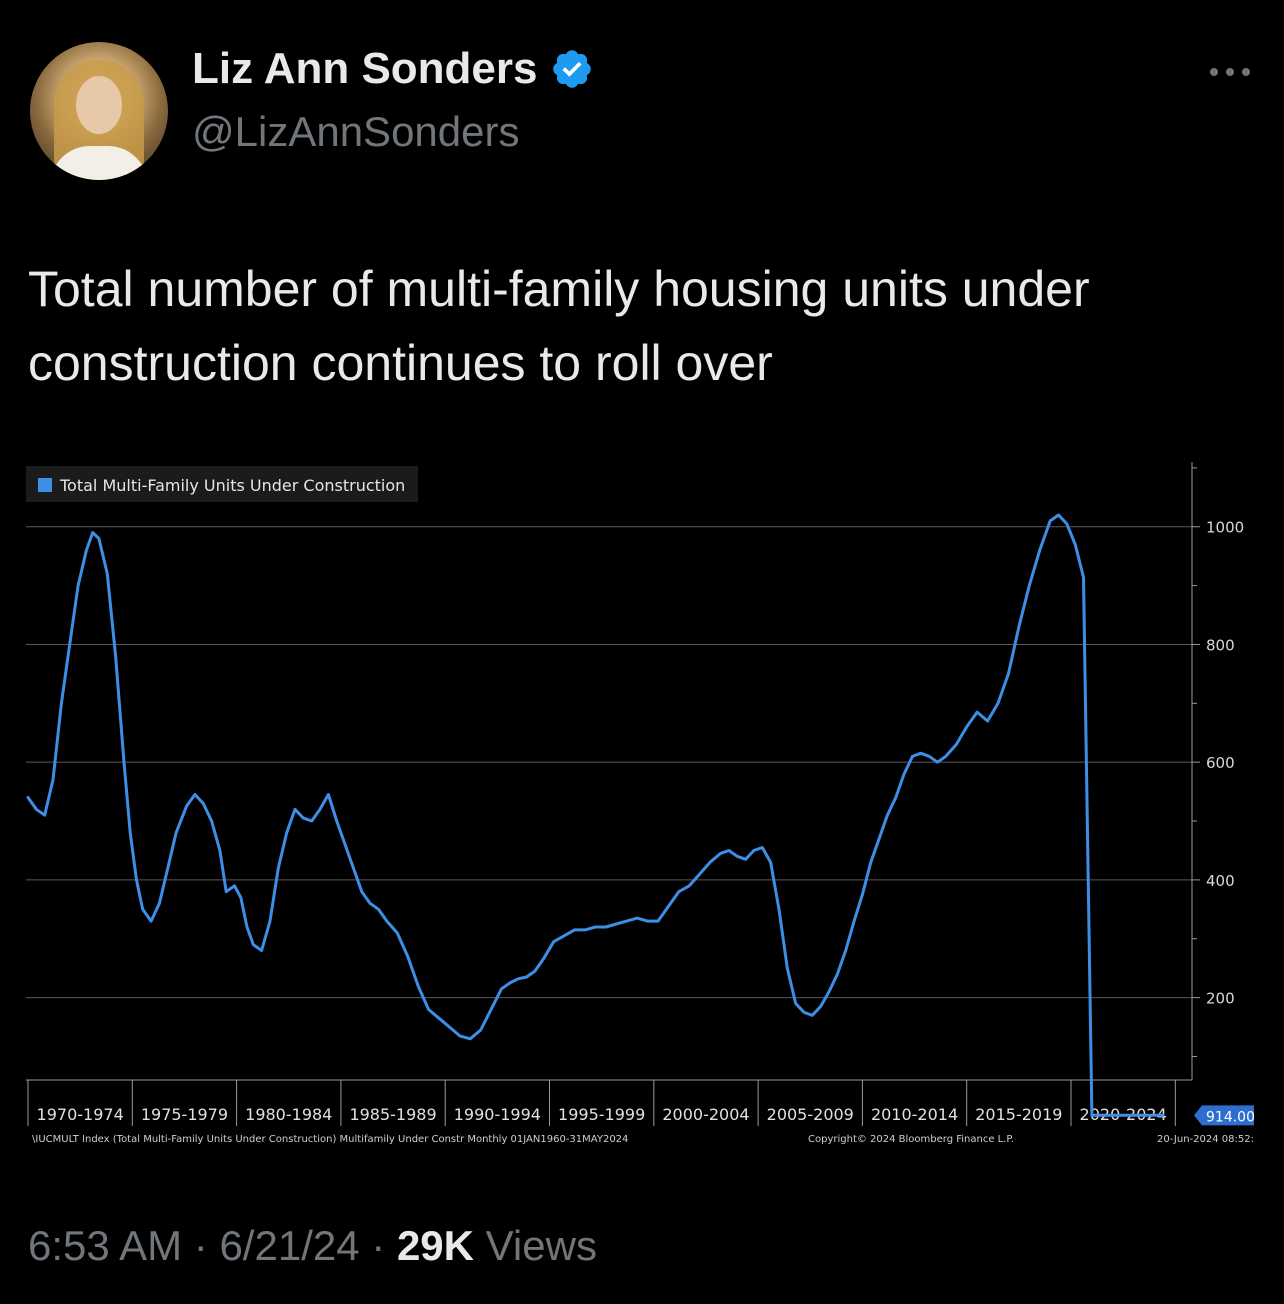 The height and width of the screenshot is (1304, 1284). I want to click on more-horizontal-icon, so click(1230, 72).